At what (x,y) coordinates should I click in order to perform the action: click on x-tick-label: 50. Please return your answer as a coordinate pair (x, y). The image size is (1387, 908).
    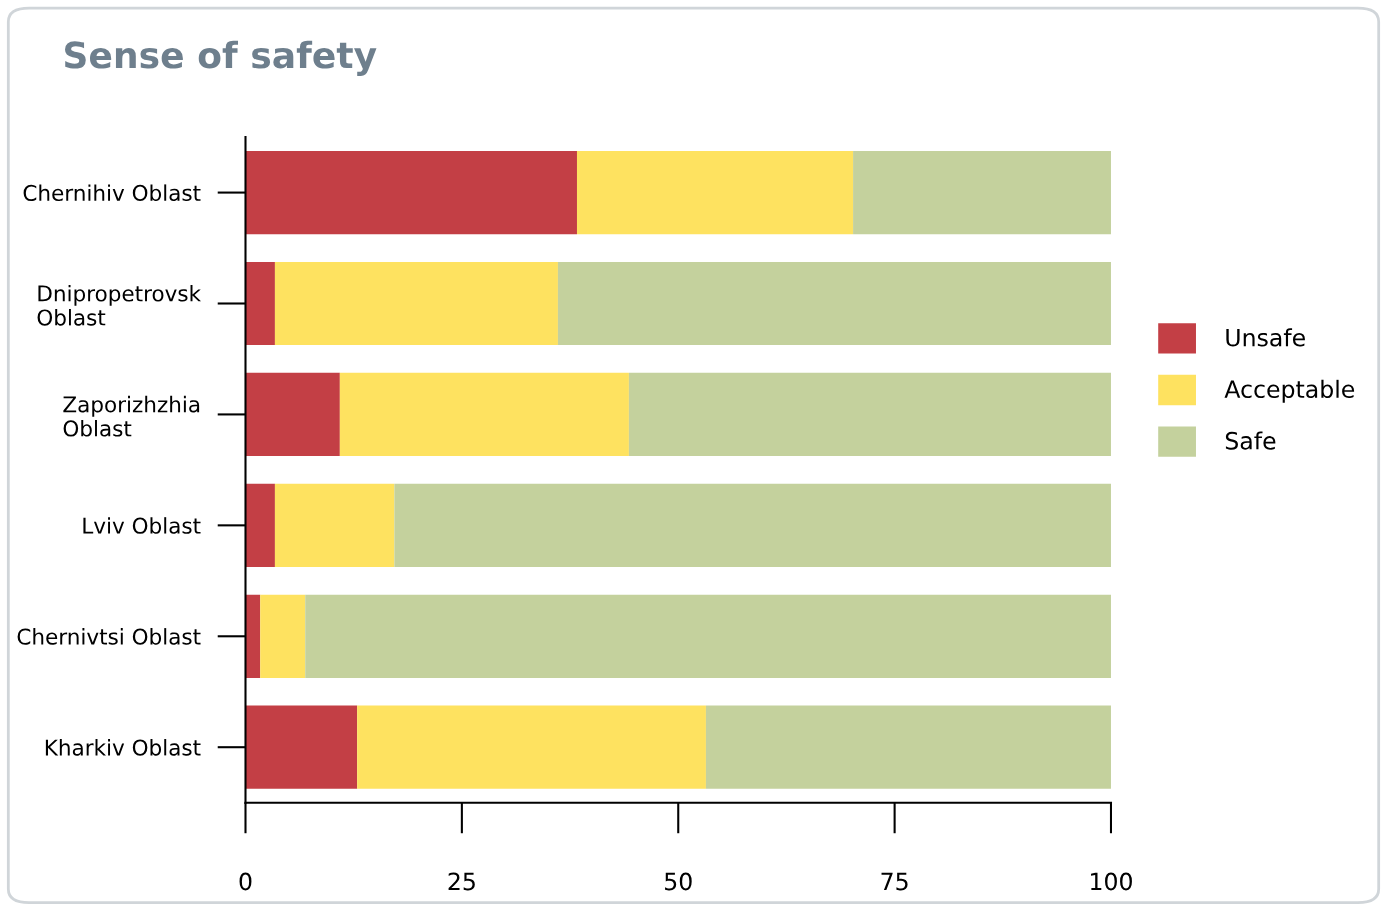
    Looking at the image, I should click on (678, 881).